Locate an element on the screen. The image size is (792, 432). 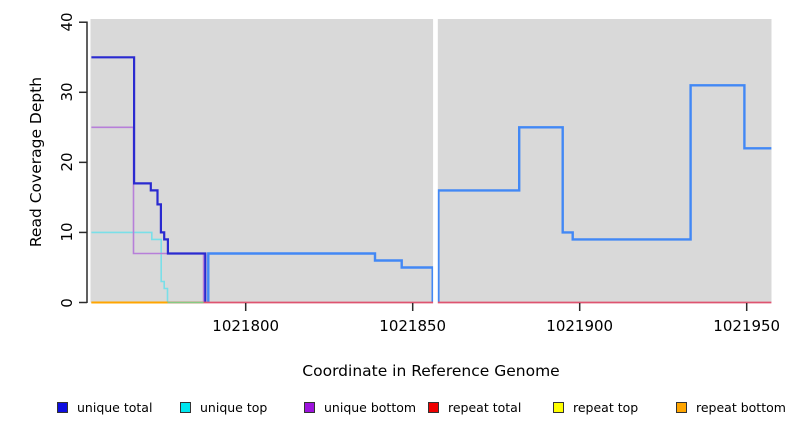
x-tick-label: 1021800 is located at coordinates (246, 326).